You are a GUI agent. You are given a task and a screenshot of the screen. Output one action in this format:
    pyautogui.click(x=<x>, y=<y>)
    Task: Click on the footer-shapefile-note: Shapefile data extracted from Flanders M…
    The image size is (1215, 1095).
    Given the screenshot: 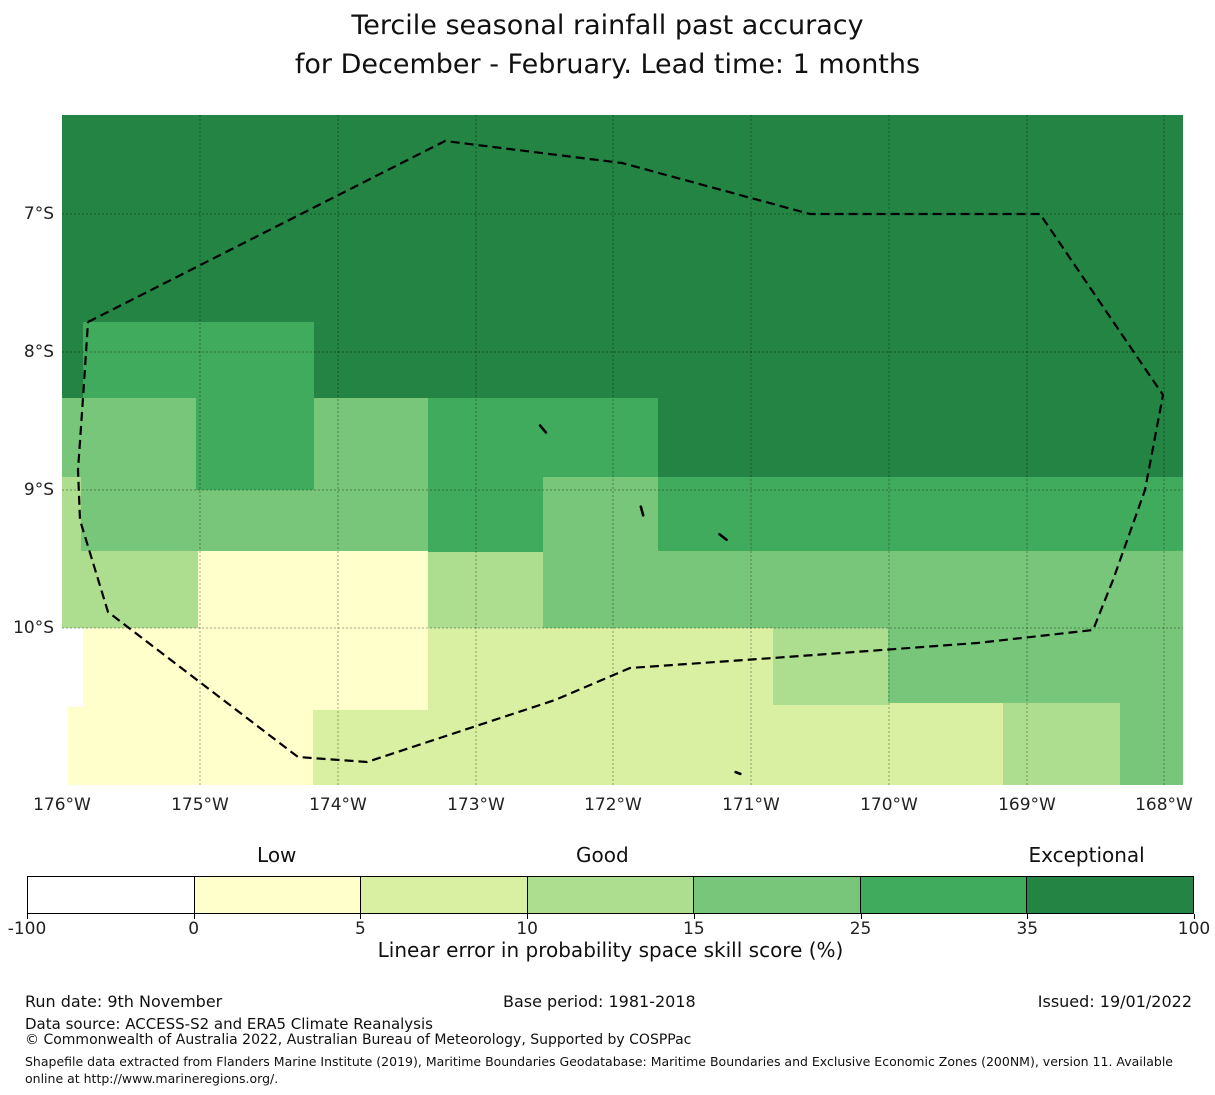 What is the action you would take?
    pyautogui.click(x=599, y=1070)
    